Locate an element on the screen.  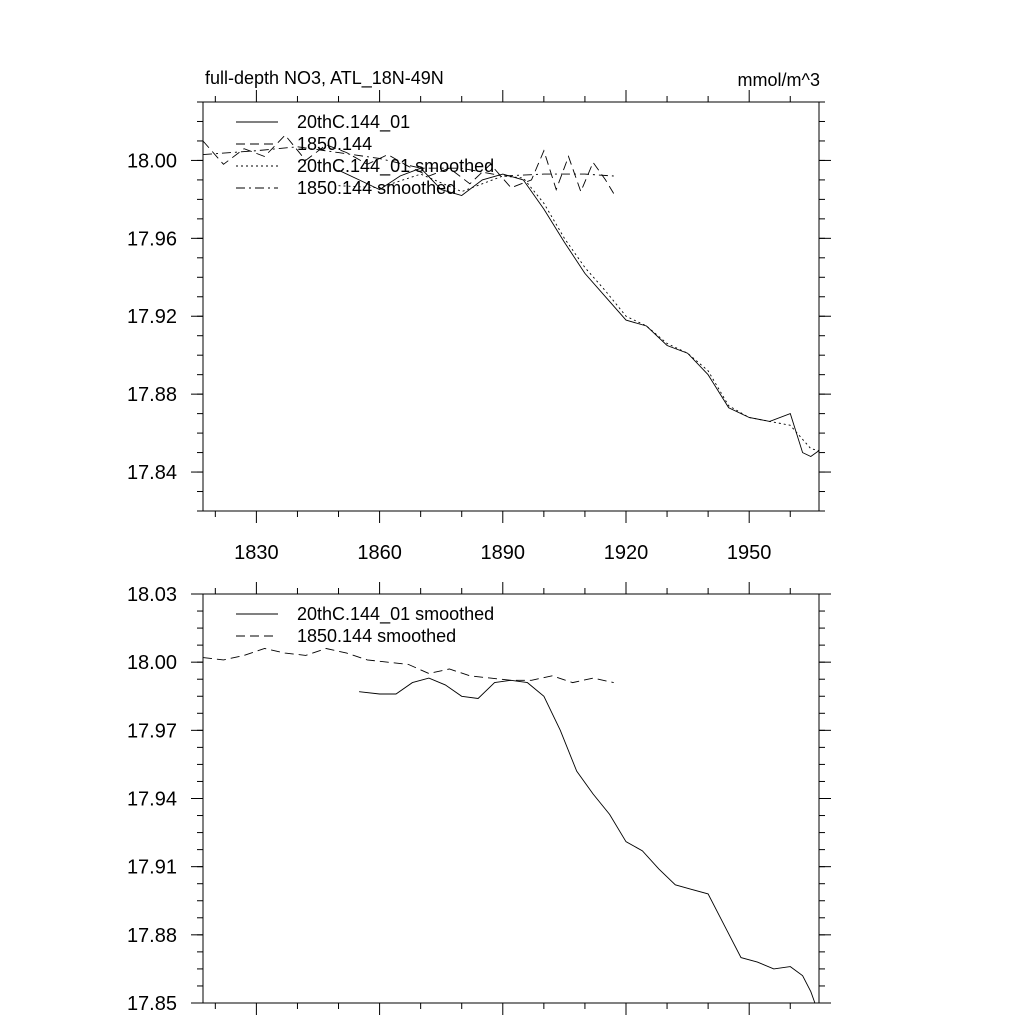
y-tick-label: 17.85 is located at coordinates (152, 1004).